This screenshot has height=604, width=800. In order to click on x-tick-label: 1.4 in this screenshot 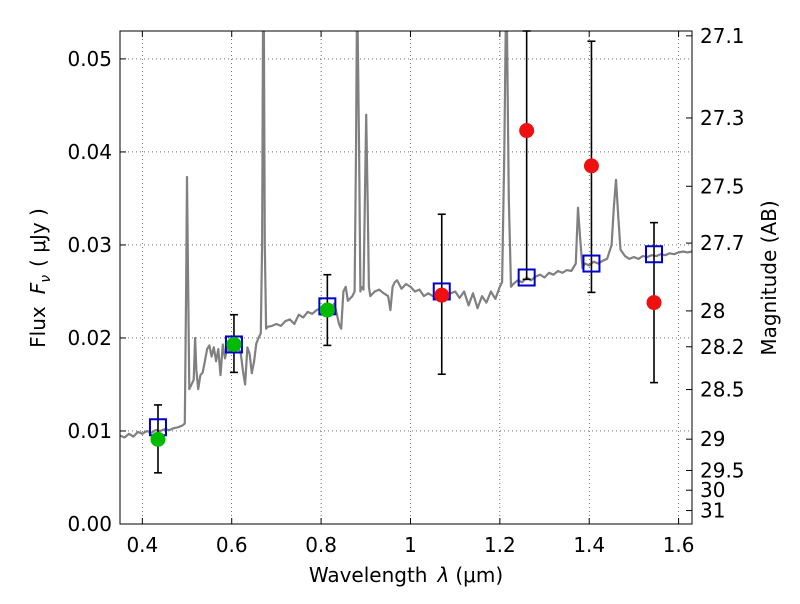, I will do `click(589, 545)`.